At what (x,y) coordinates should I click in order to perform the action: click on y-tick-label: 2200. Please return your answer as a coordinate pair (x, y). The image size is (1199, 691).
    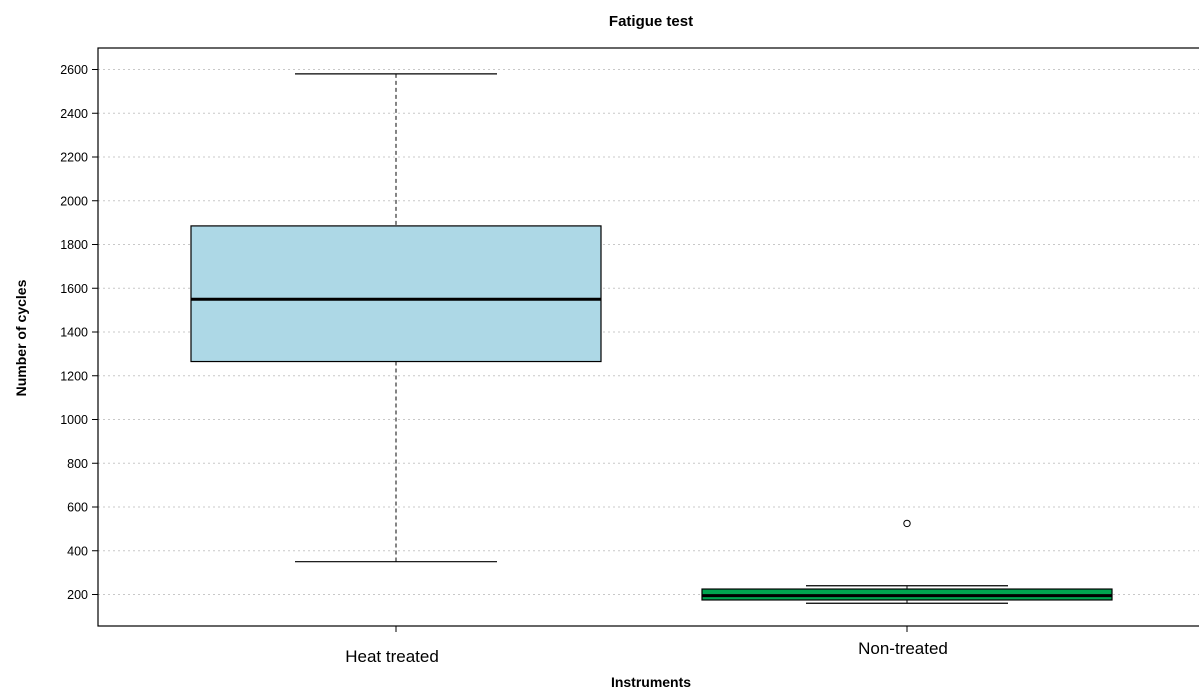
    Looking at the image, I should click on (74, 158).